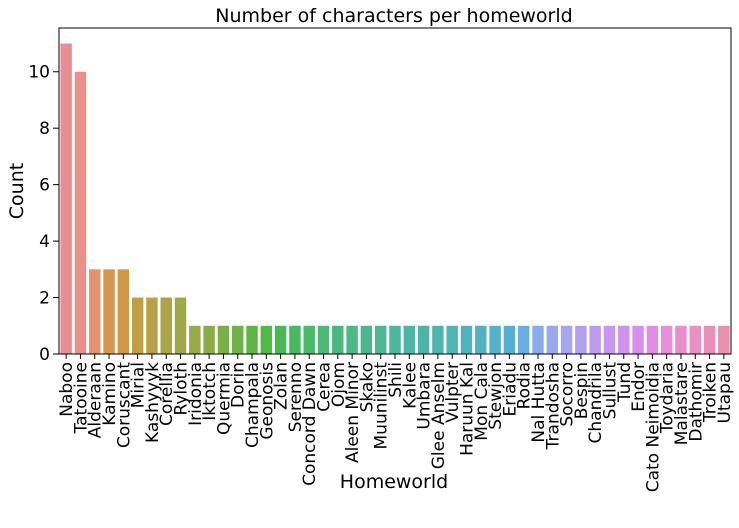  What do you see at coordinates (595, 339) in the screenshot?
I see `bar-chandrila` at bounding box center [595, 339].